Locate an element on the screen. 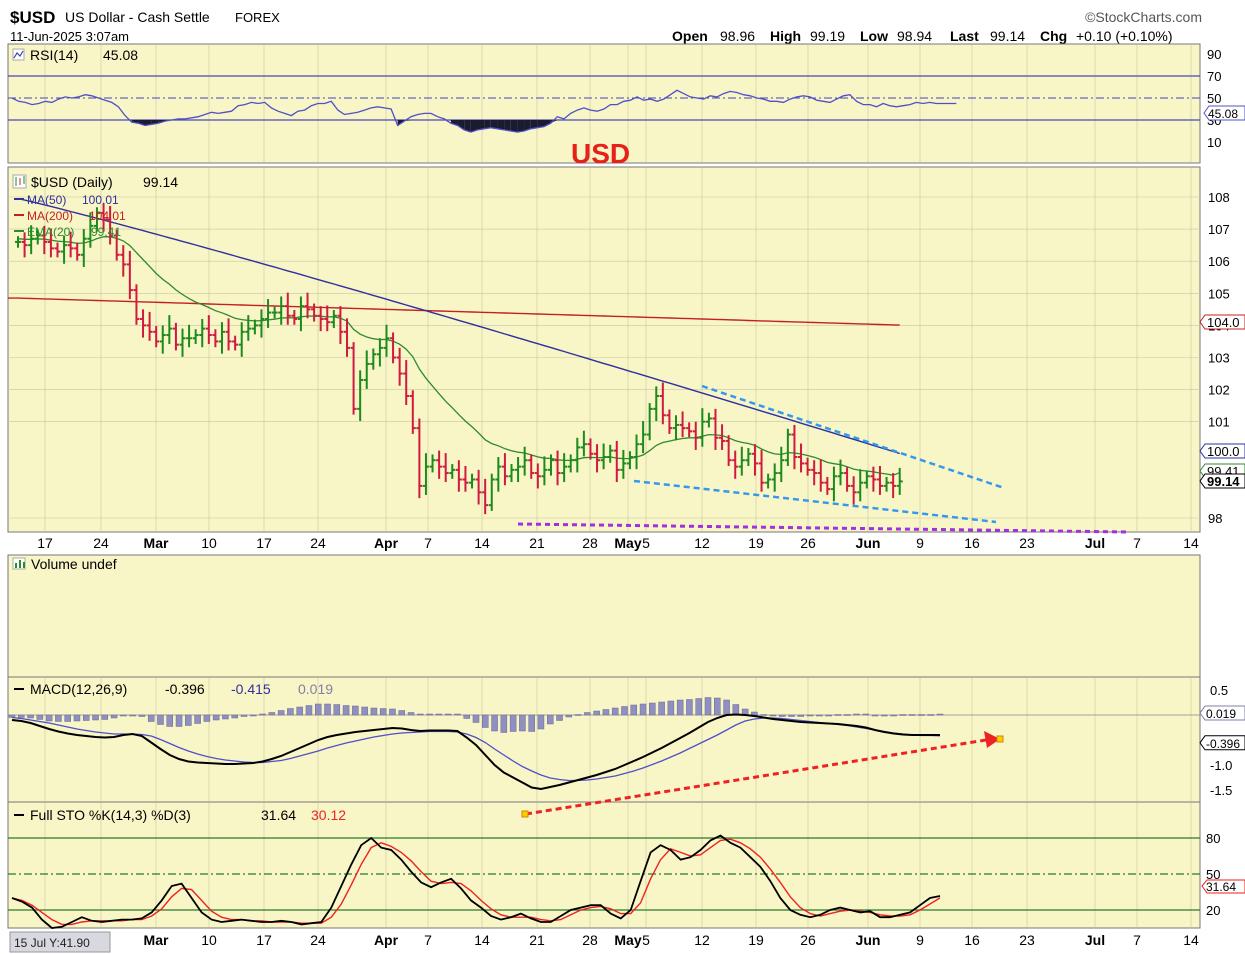 This screenshot has width=1245, height=954. ma50-tag: 100.0 is located at coordinates (1222, 451).